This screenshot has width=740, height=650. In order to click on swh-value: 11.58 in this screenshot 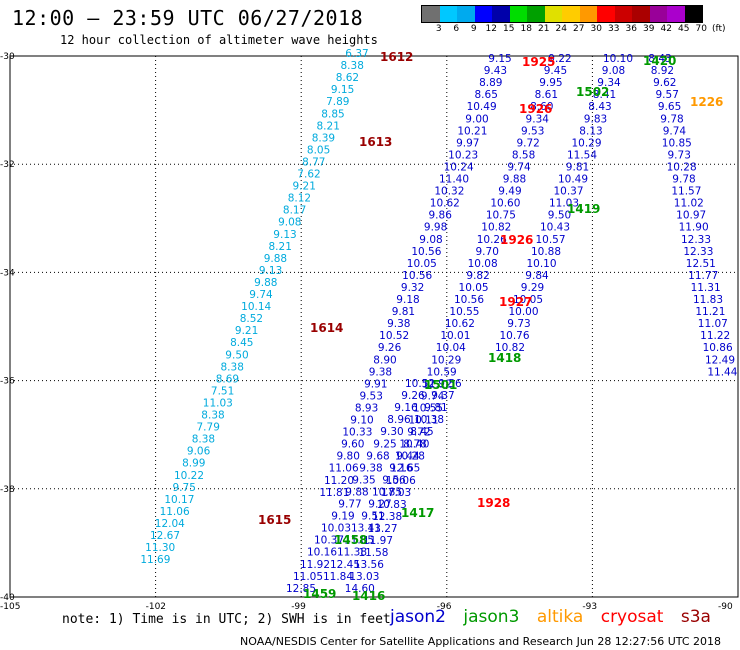, I will do `click(373, 553)`.